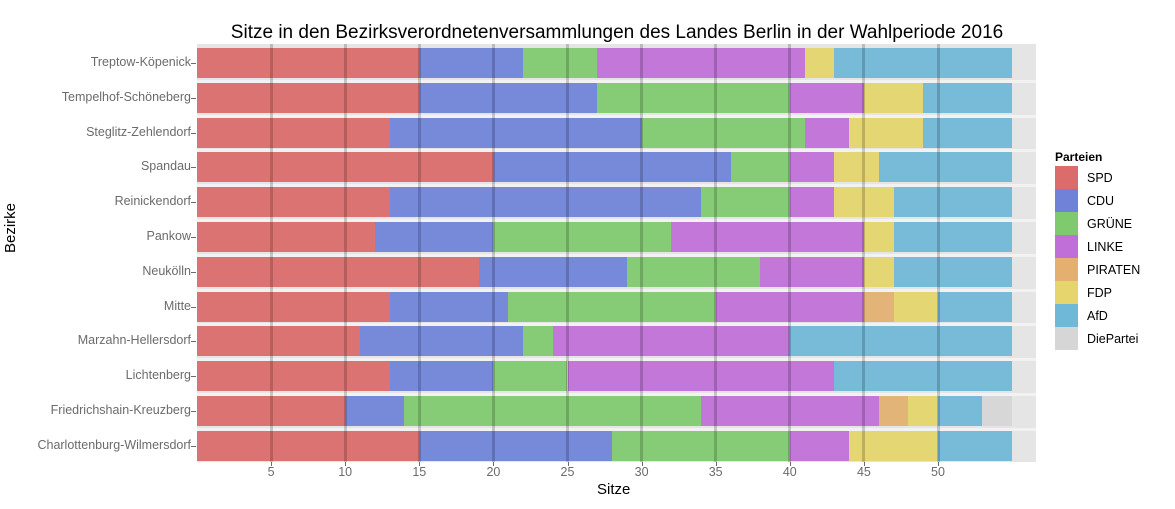 This screenshot has width=1175, height=509. What do you see at coordinates (567, 472) in the screenshot?
I see `x-tick-label: 25` at bounding box center [567, 472].